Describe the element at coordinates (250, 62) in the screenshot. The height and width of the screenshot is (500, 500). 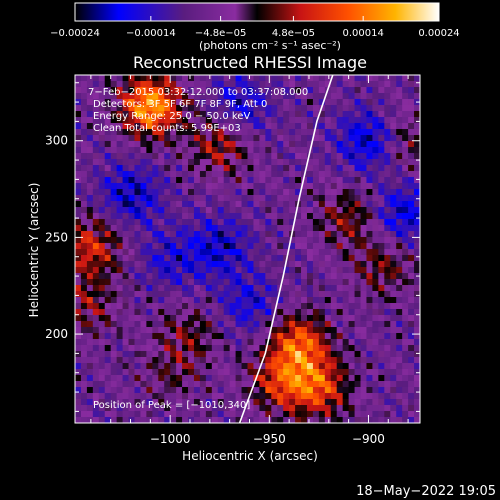
I see `chart-title: Reconstructed RHESSI Image` at that location.